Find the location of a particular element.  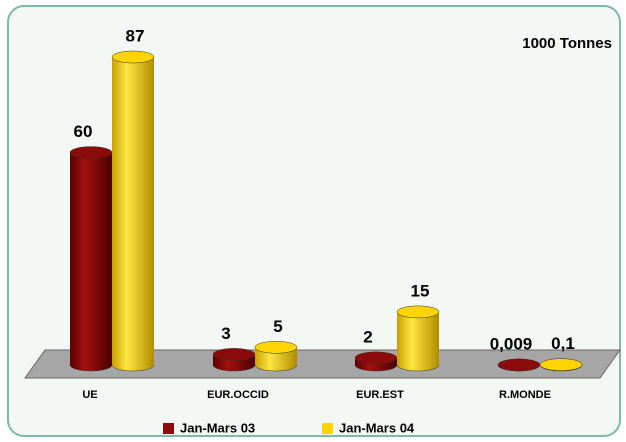

x-tick-label: EUR.EST is located at coordinates (380, 395).